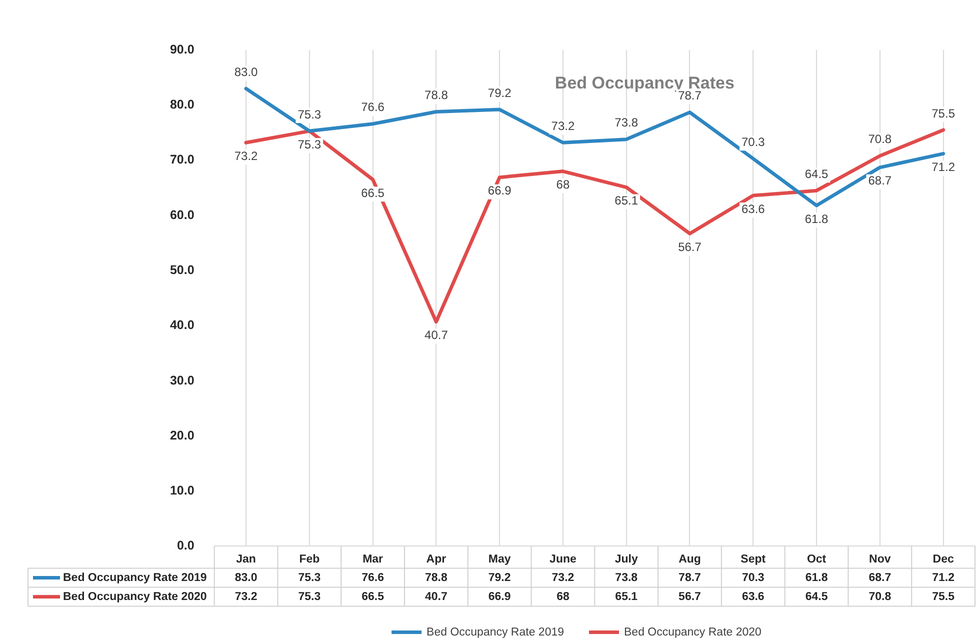 This screenshot has height=644, width=977. What do you see at coordinates (246, 559) in the screenshot?
I see `x-tick-label: Jan` at bounding box center [246, 559].